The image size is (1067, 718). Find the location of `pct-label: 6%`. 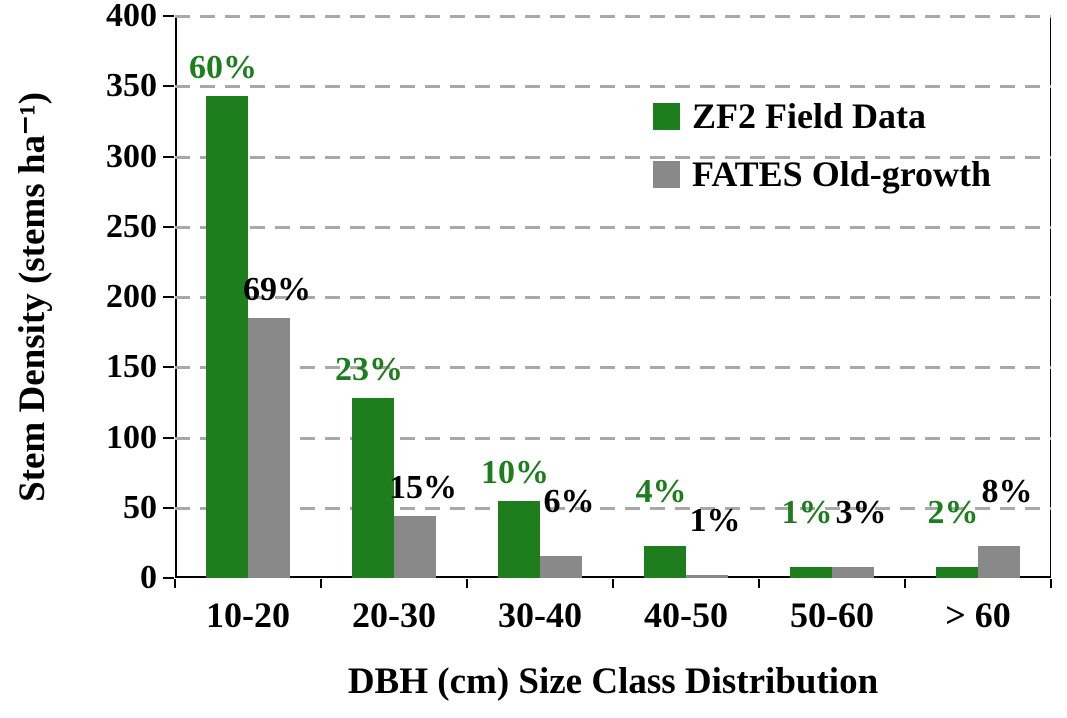

pct-label: 6% is located at coordinates (569, 501).